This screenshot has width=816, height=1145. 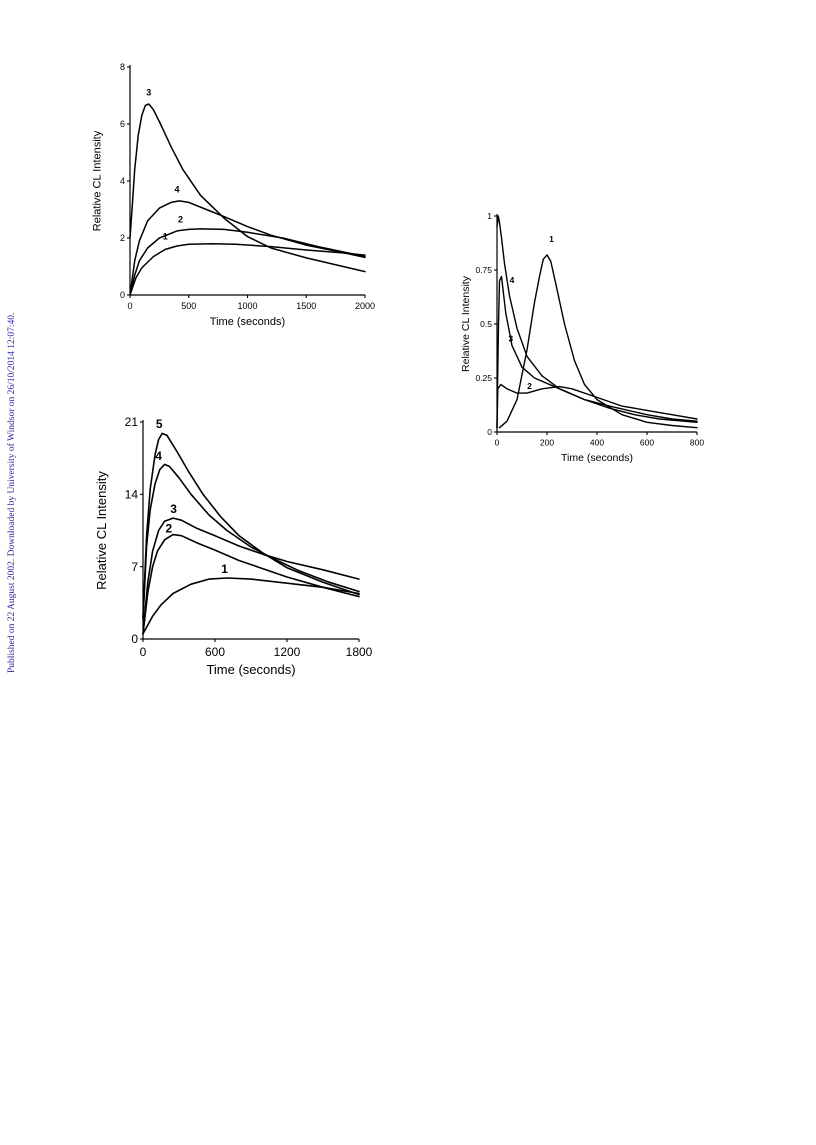 What do you see at coordinates (597, 443) in the screenshot?
I see `x-tick-label: 400` at bounding box center [597, 443].